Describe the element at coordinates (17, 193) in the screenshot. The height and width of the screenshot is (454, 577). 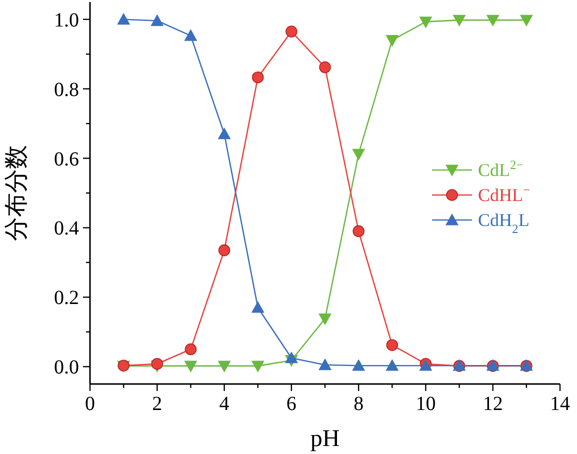
I see `y-axis-title: 分布分数` at that location.